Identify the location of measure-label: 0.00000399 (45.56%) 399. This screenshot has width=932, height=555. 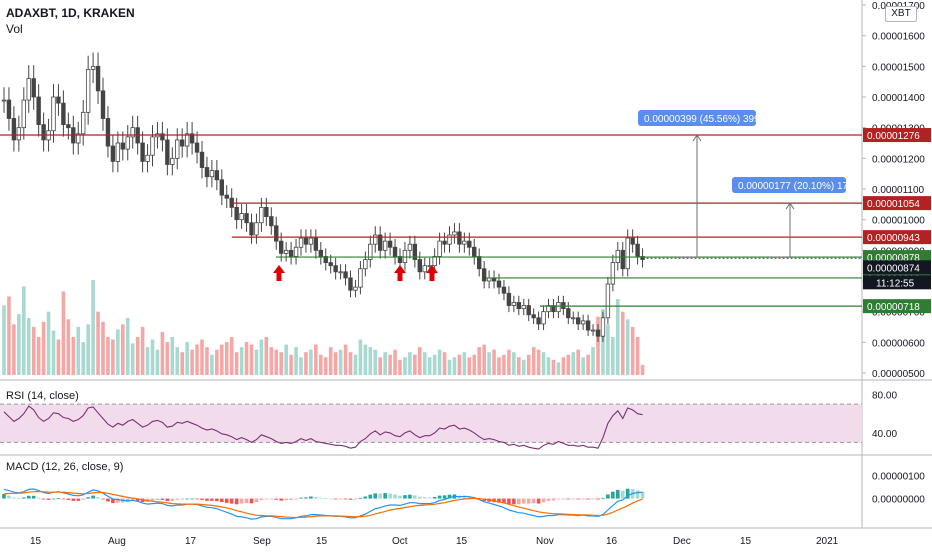
(702, 119).